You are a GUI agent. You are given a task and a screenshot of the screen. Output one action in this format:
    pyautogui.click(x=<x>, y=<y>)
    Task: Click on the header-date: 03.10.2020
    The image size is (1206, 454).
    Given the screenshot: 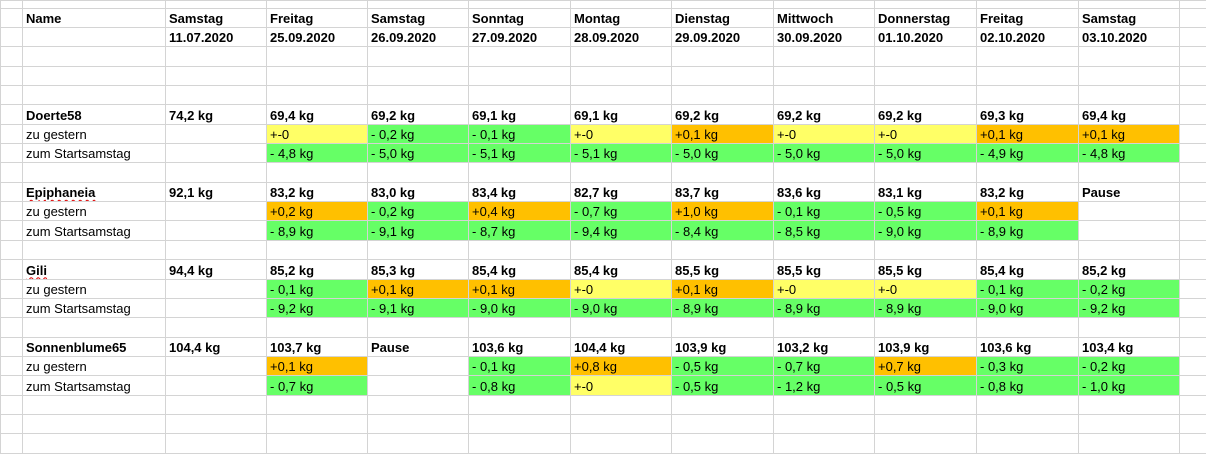 What is the action you would take?
    pyautogui.click(x=1129, y=37)
    